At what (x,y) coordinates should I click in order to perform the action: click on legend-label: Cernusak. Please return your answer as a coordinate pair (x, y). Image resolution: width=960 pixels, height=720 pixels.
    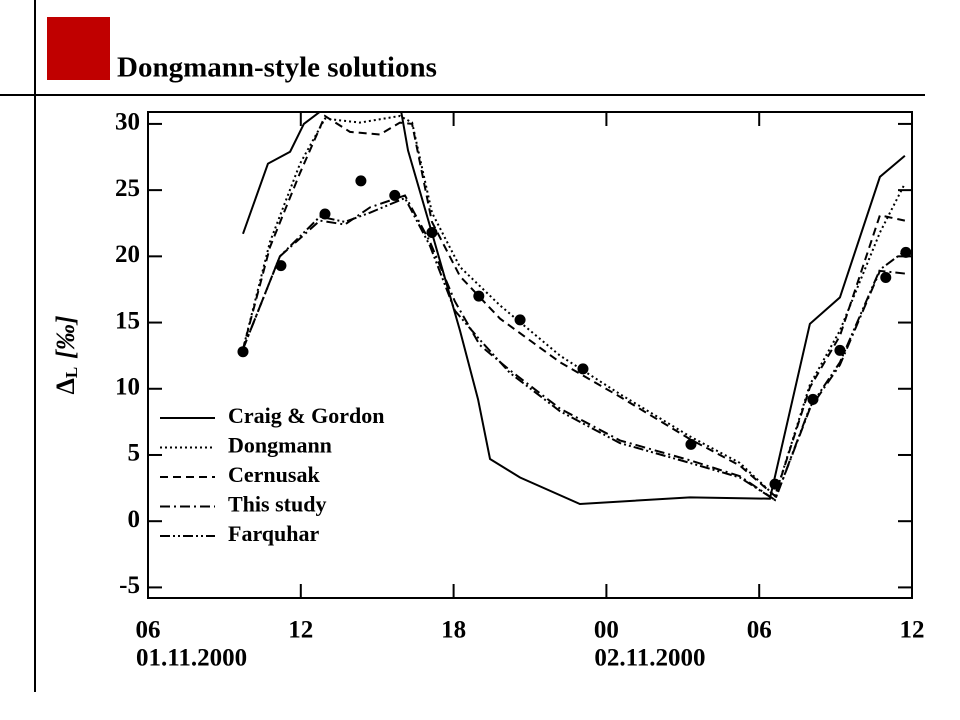
    Looking at the image, I should click on (274, 474).